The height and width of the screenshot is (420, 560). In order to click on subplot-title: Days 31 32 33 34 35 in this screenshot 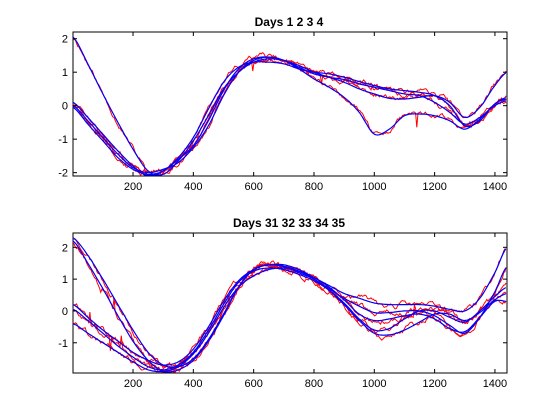, I will do `click(289, 223)`.